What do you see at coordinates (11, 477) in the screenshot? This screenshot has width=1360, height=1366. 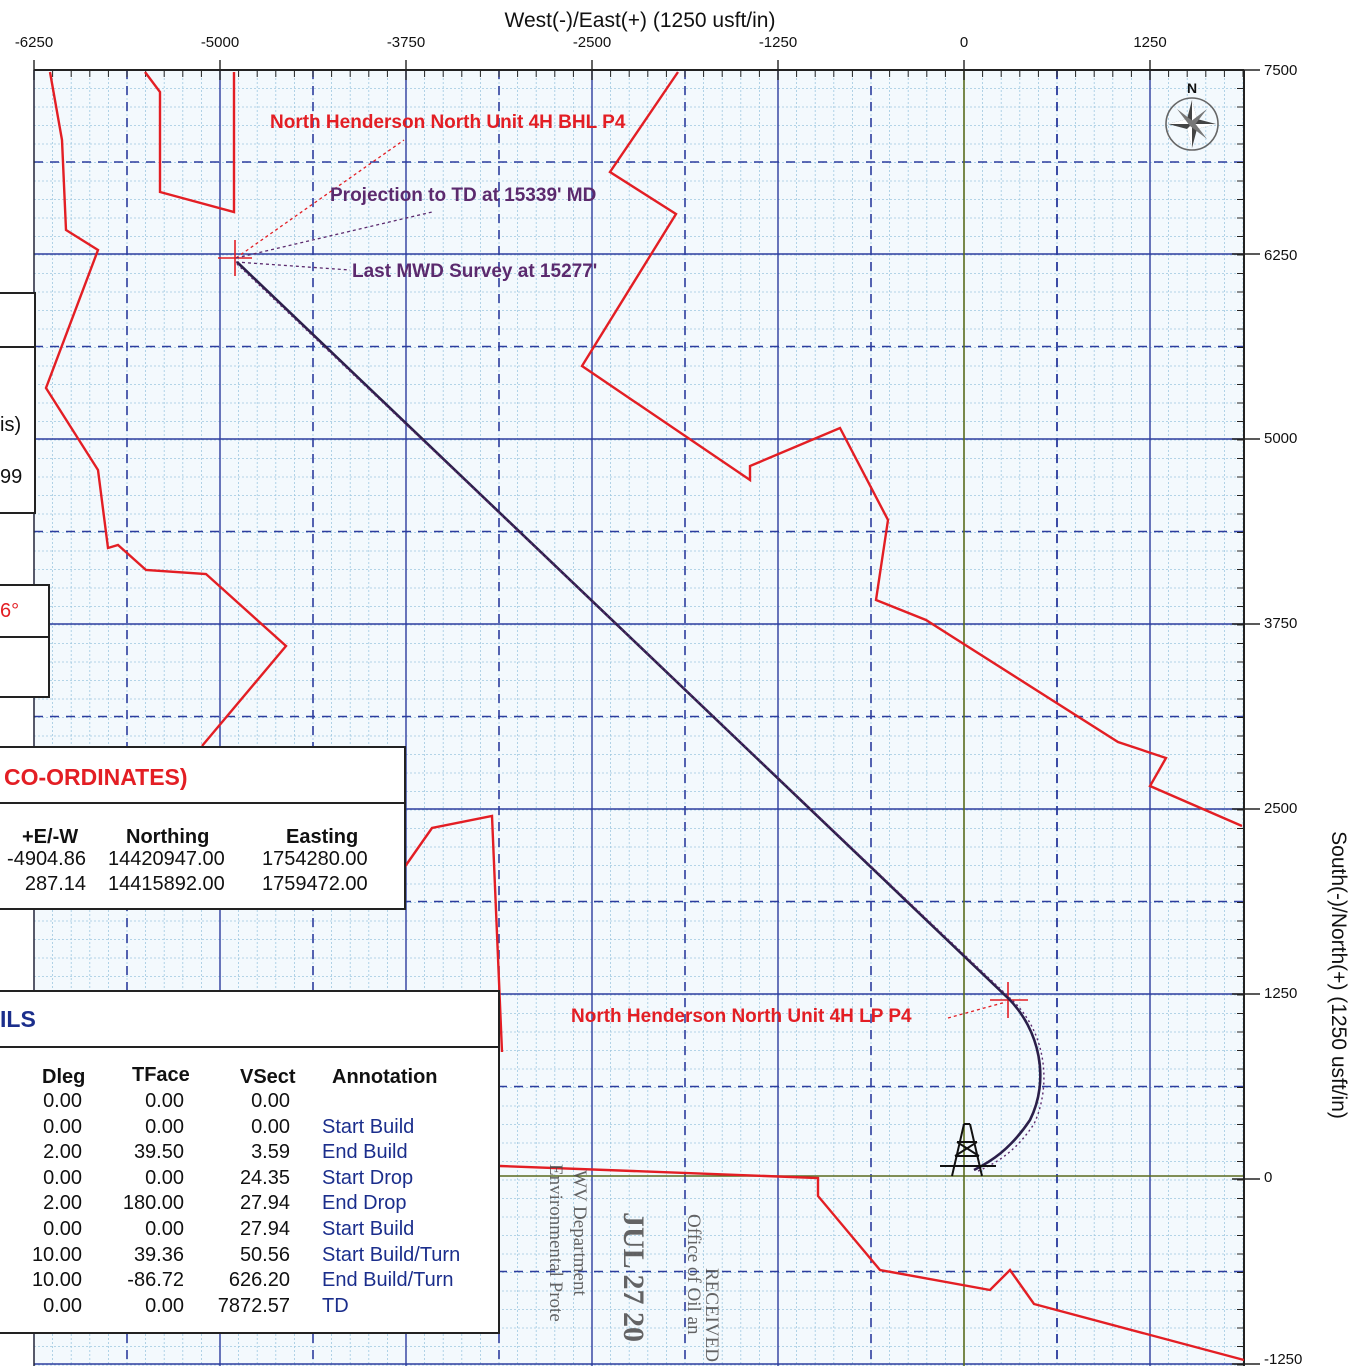 I see `left-fragment-2: 99` at bounding box center [11, 477].